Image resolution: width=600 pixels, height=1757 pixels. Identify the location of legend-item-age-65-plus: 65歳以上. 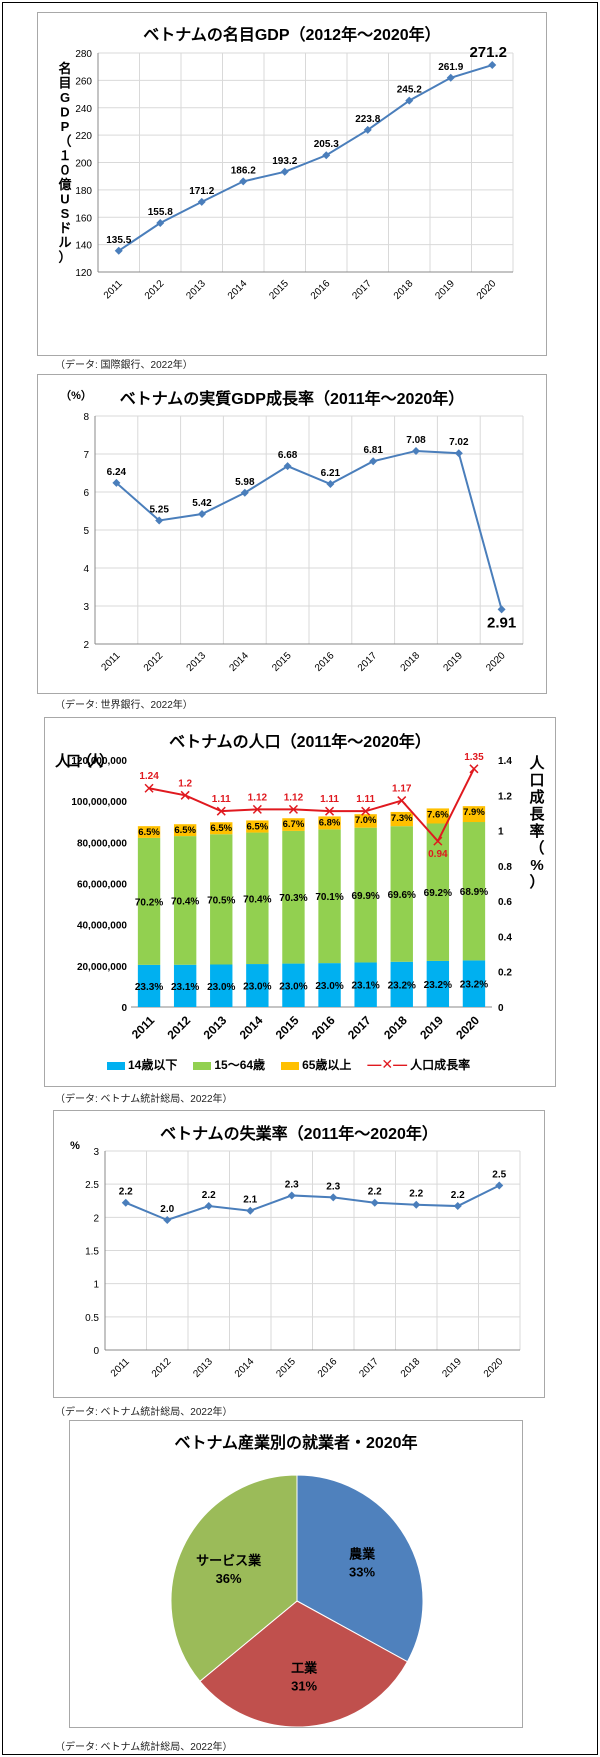
(316, 1064).